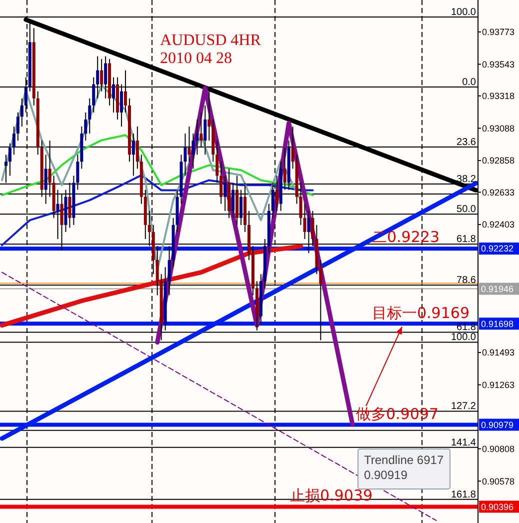 The height and width of the screenshot is (523, 519). What do you see at coordinates (497, 425) in the screenshot?
I see `ref-line-label: 0.90979` at bounding box center [497, 425].